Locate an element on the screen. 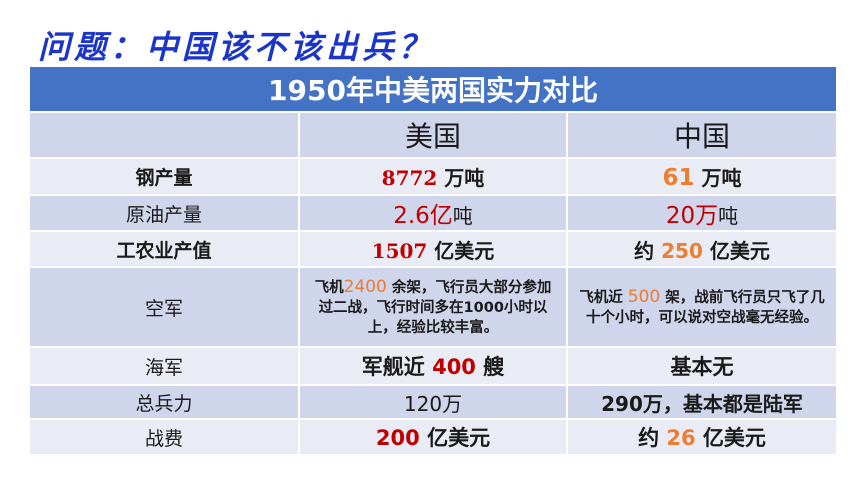 The image size is (860, 484). us-troops: 120万 is located at coordinates (433, 402).